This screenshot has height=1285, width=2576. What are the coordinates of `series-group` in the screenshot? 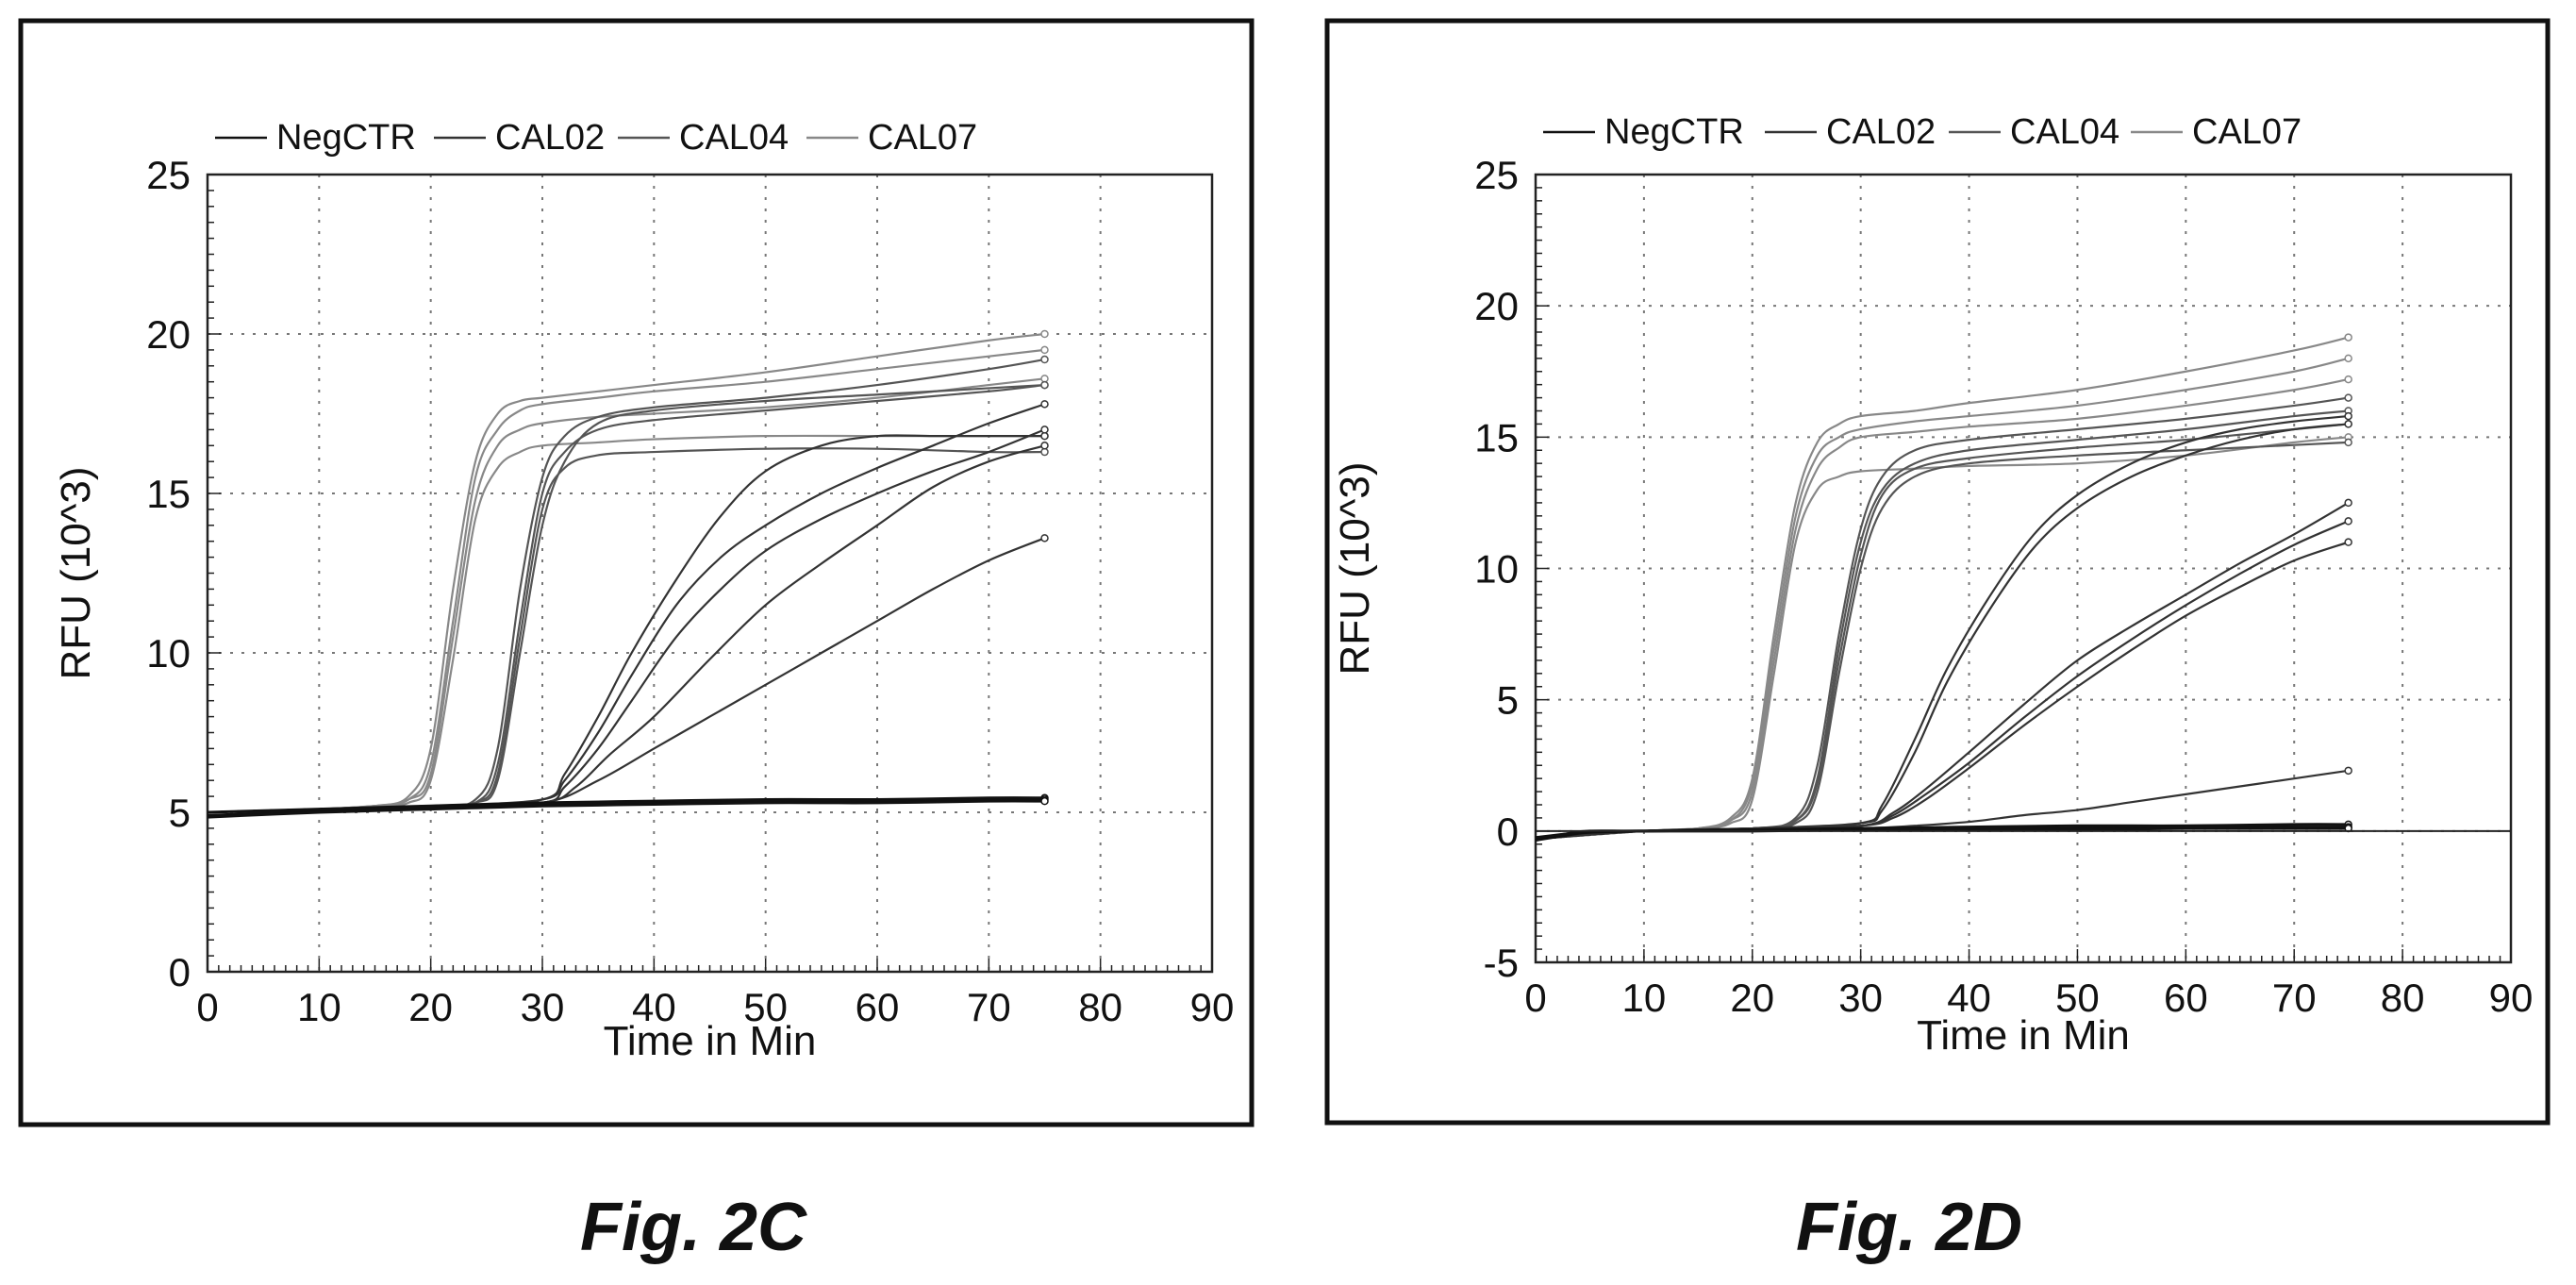 It's located at (628, 574).